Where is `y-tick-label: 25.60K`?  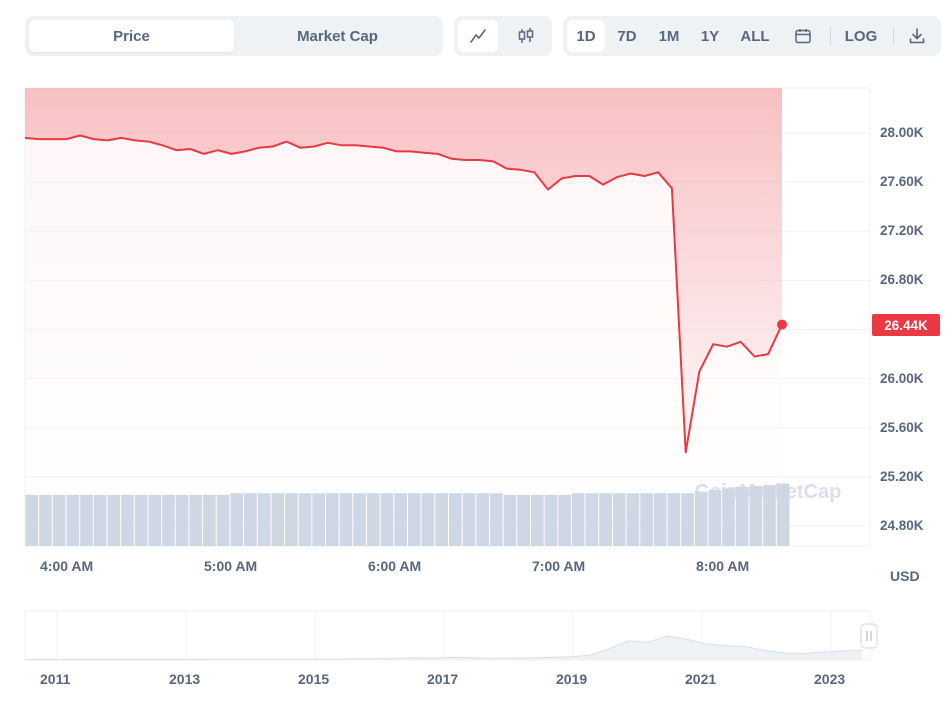 y-tick-label: 25.60K is located at coordinates (902, 427).